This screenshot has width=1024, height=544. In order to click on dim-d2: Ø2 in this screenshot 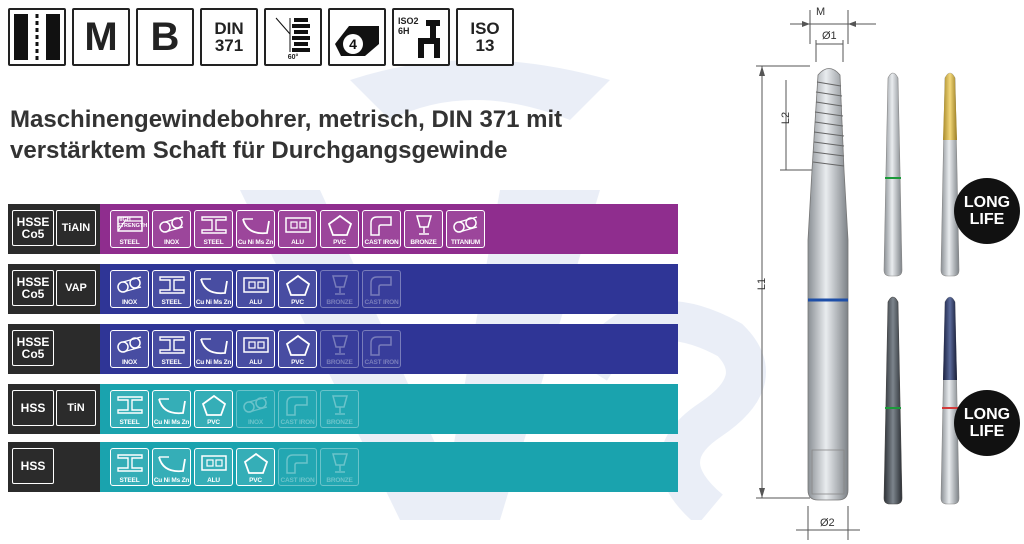, I will do `click(827, 523)`.